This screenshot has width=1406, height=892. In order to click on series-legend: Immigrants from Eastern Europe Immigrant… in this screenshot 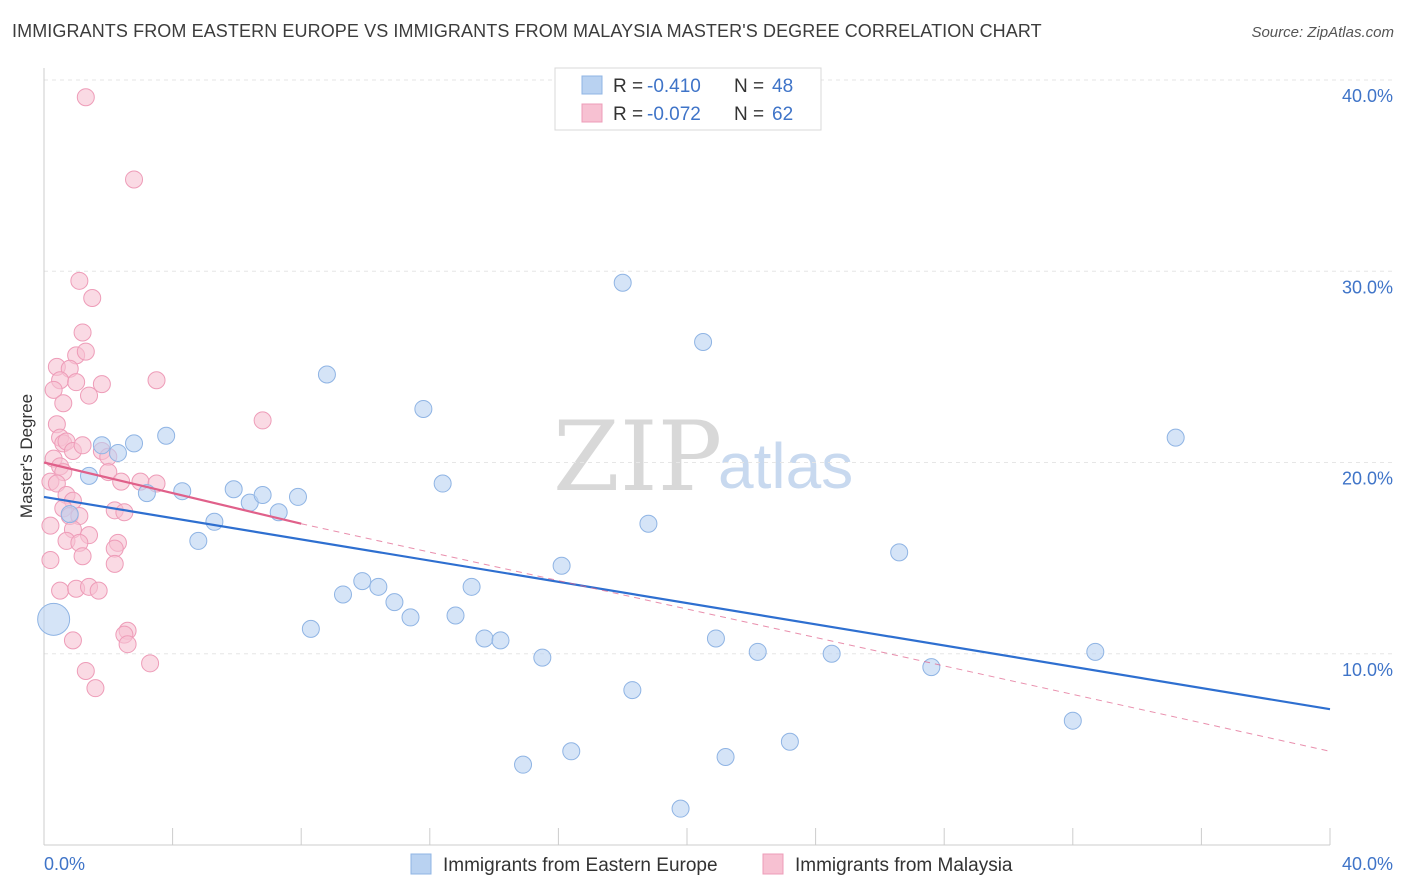, I will do `click(711, 864)`.